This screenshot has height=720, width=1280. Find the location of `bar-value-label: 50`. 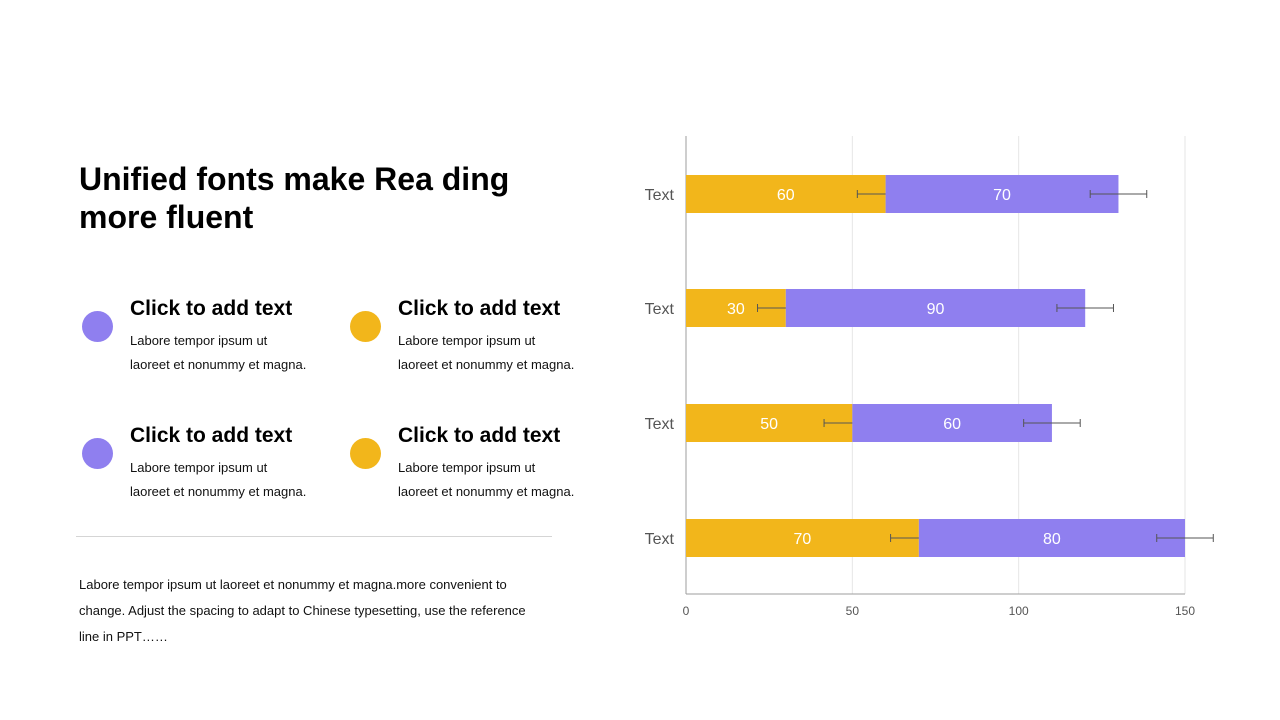

bar-value-label: 50 is located at coordinates (769, 424).